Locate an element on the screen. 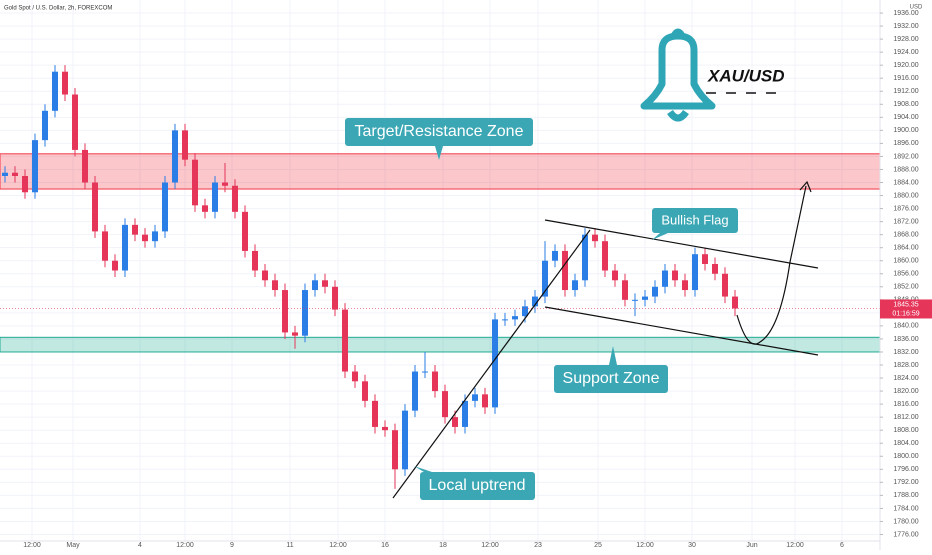 This screenshot has width=932, height=555. y-tick-label: 1824.00 is located at coordinates (905, 378).